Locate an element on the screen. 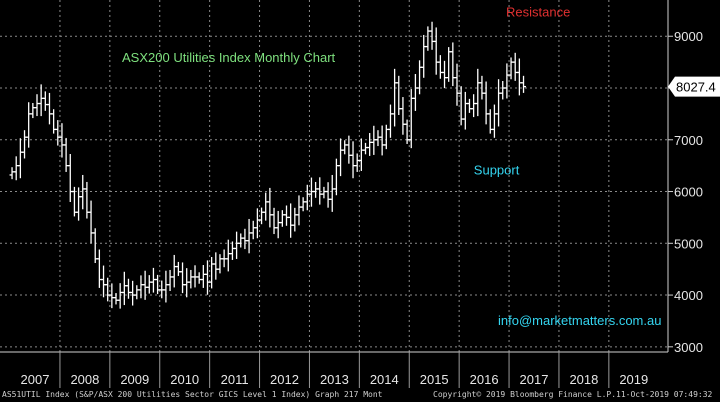 This screenshot has width=720, height=402. x-tick-label: 2012 is located at coordinates (284, 379).